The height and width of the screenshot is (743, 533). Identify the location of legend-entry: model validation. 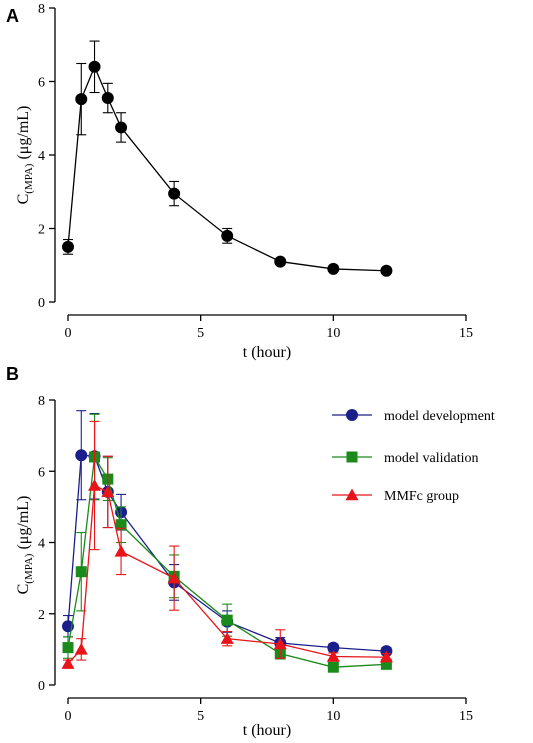
(405, 458).